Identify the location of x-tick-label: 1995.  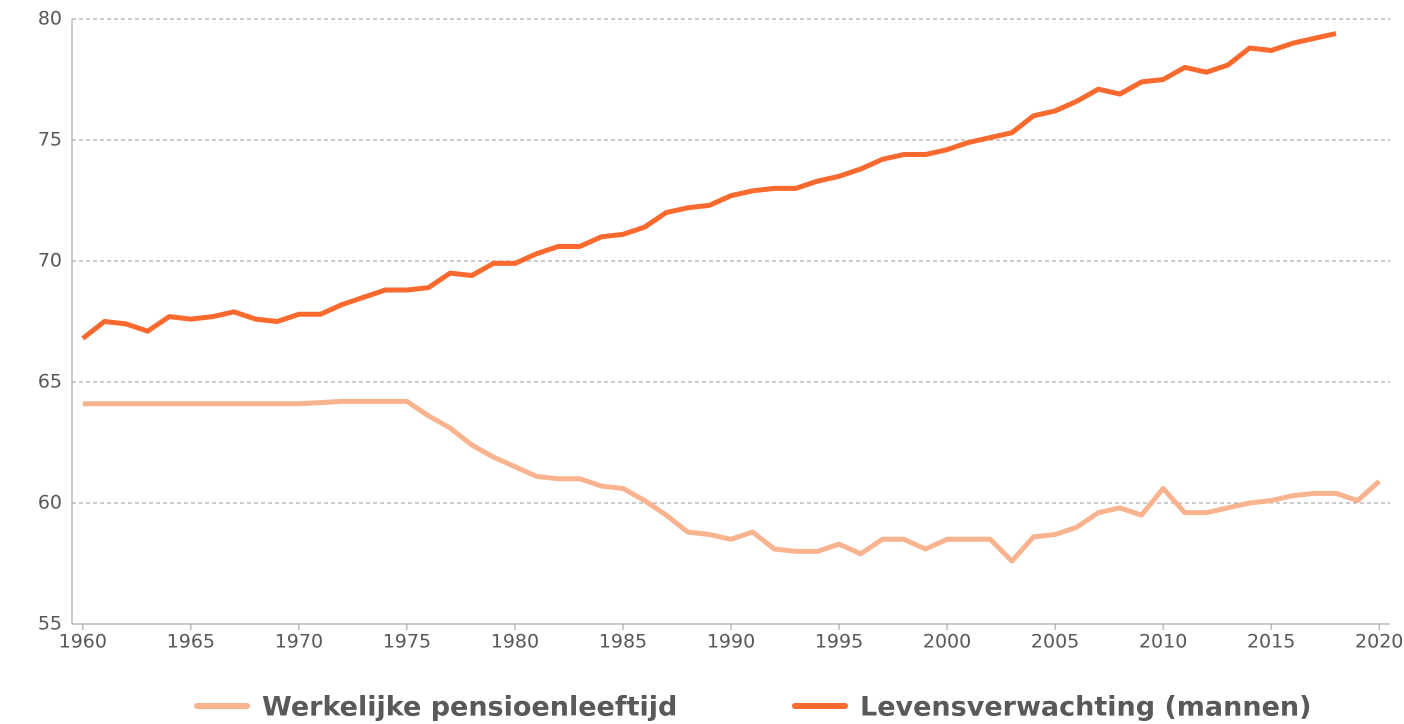
(839, 642).